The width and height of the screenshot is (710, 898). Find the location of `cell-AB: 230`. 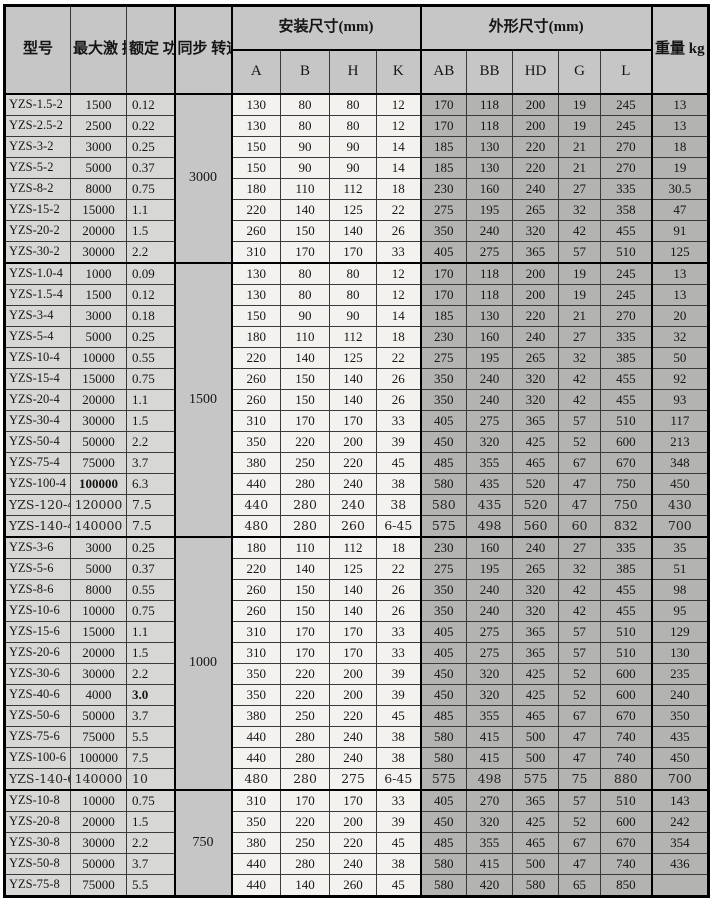

cell-AB: 230 is located at coordinates (444, 337).